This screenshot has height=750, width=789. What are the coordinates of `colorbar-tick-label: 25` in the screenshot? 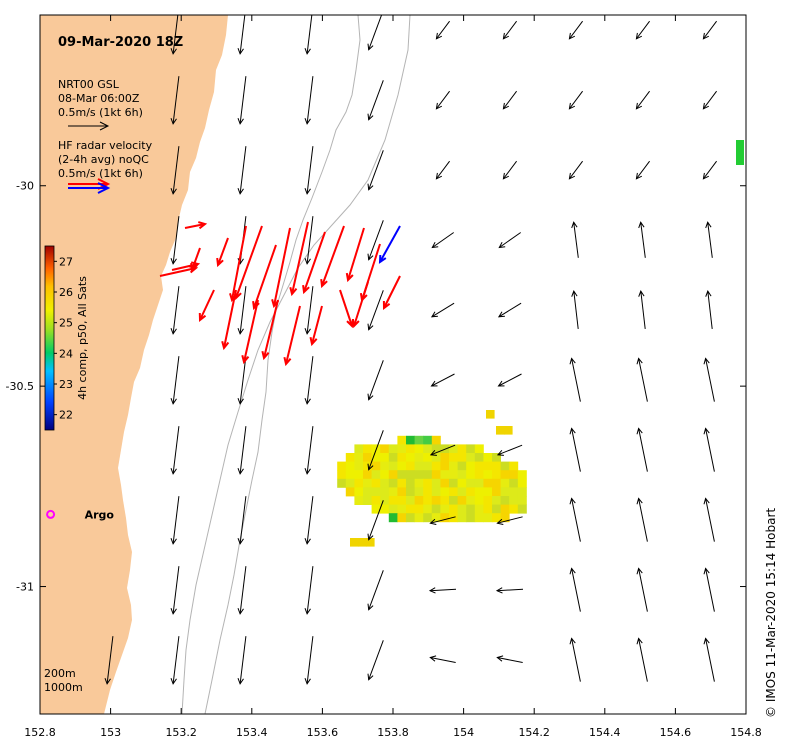 It's located at (66, 323).